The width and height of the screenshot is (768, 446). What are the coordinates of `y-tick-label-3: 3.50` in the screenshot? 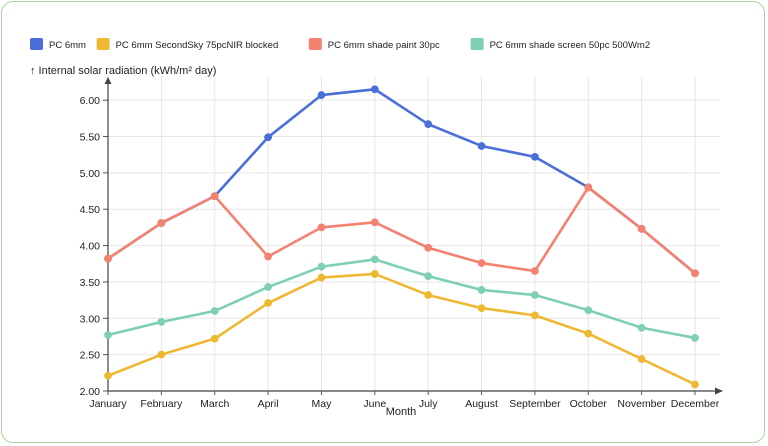 It's located at (90, 283).